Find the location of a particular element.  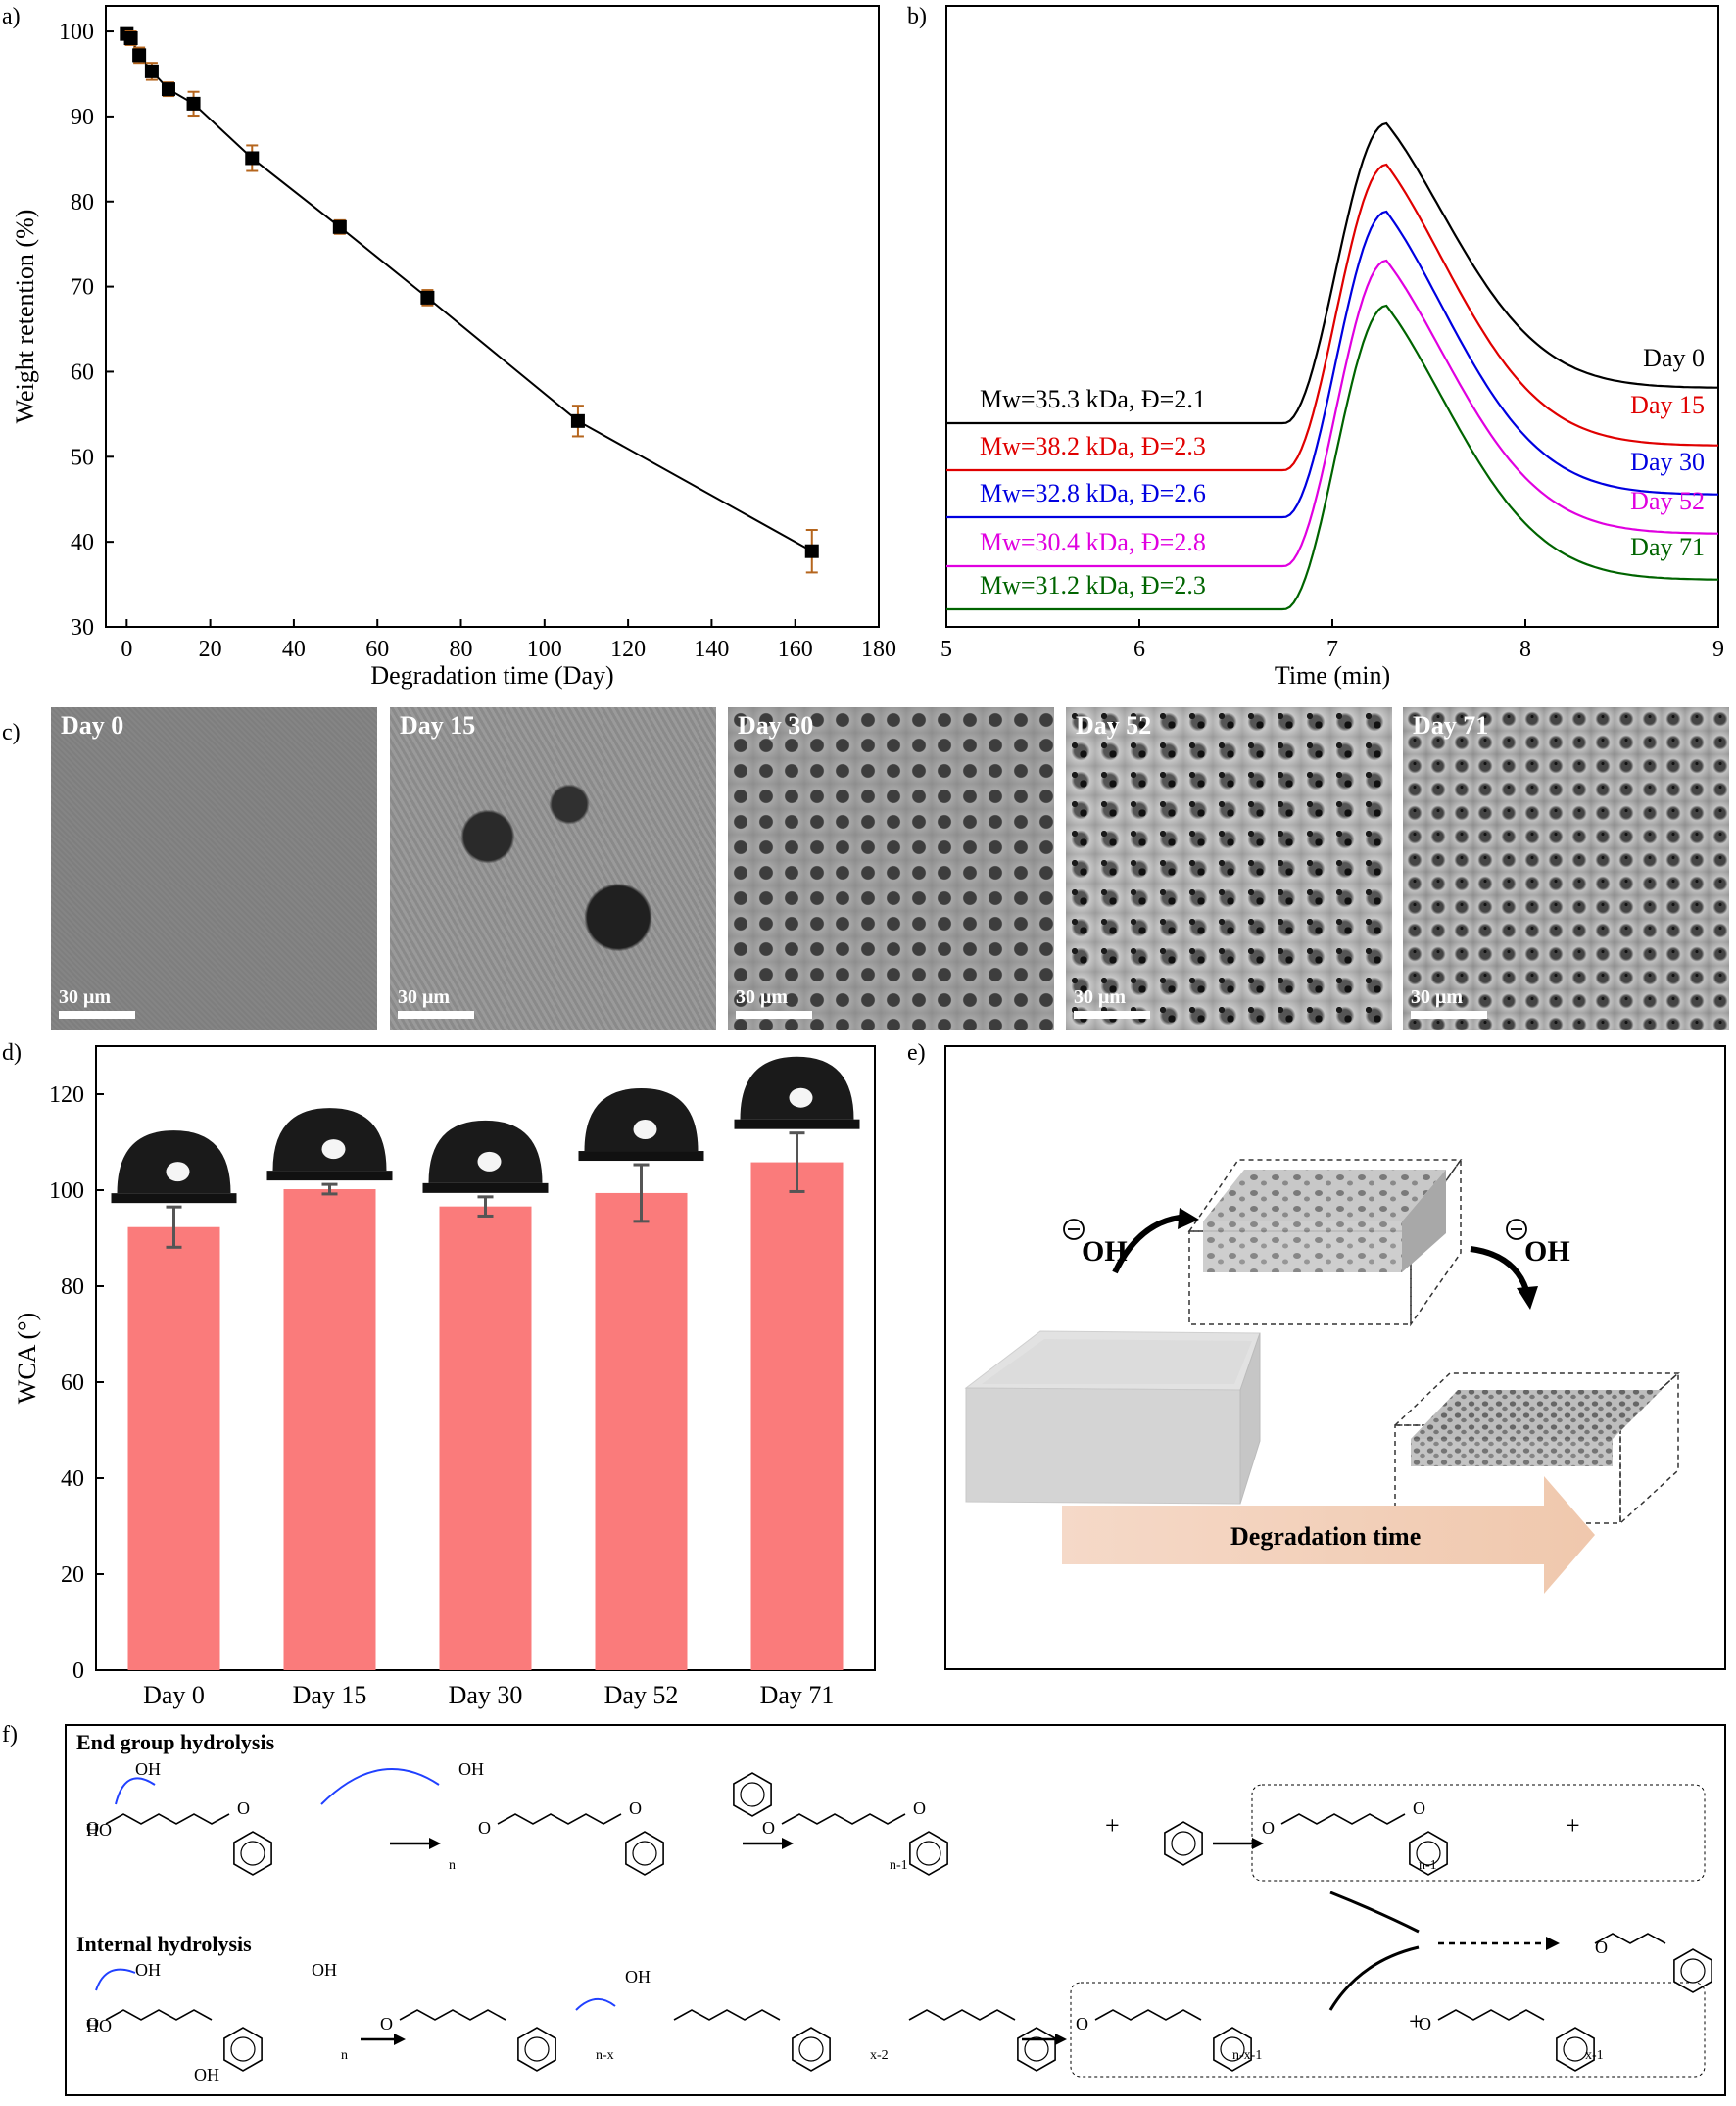

sem-image: Day 71 30 μm is located at coordinates (1566, 868).